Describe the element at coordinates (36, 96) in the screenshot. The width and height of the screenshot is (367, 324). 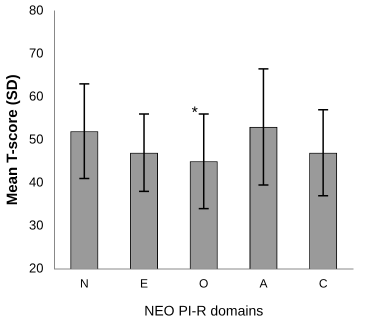
I see `y-tick-label: 60` at that location.